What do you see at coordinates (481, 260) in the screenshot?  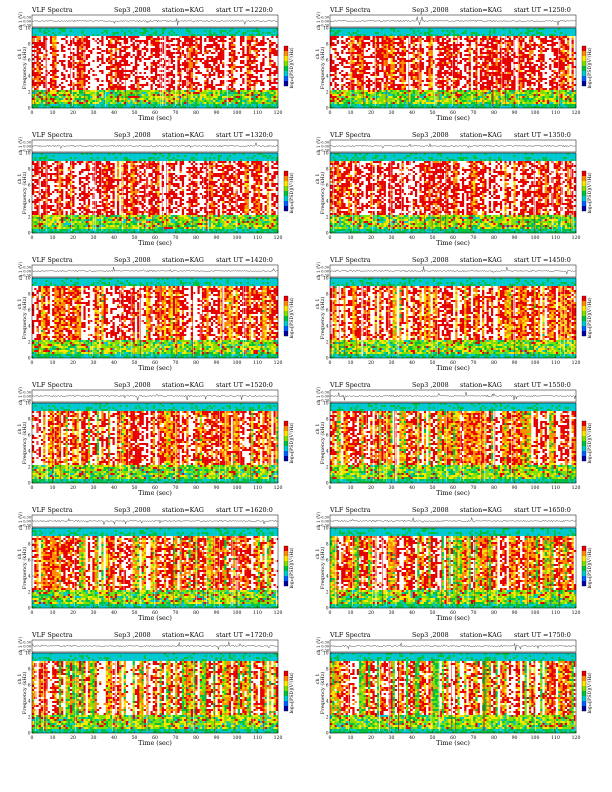 I see `panel-station: station=KAG` at bounding box center [481, 260].